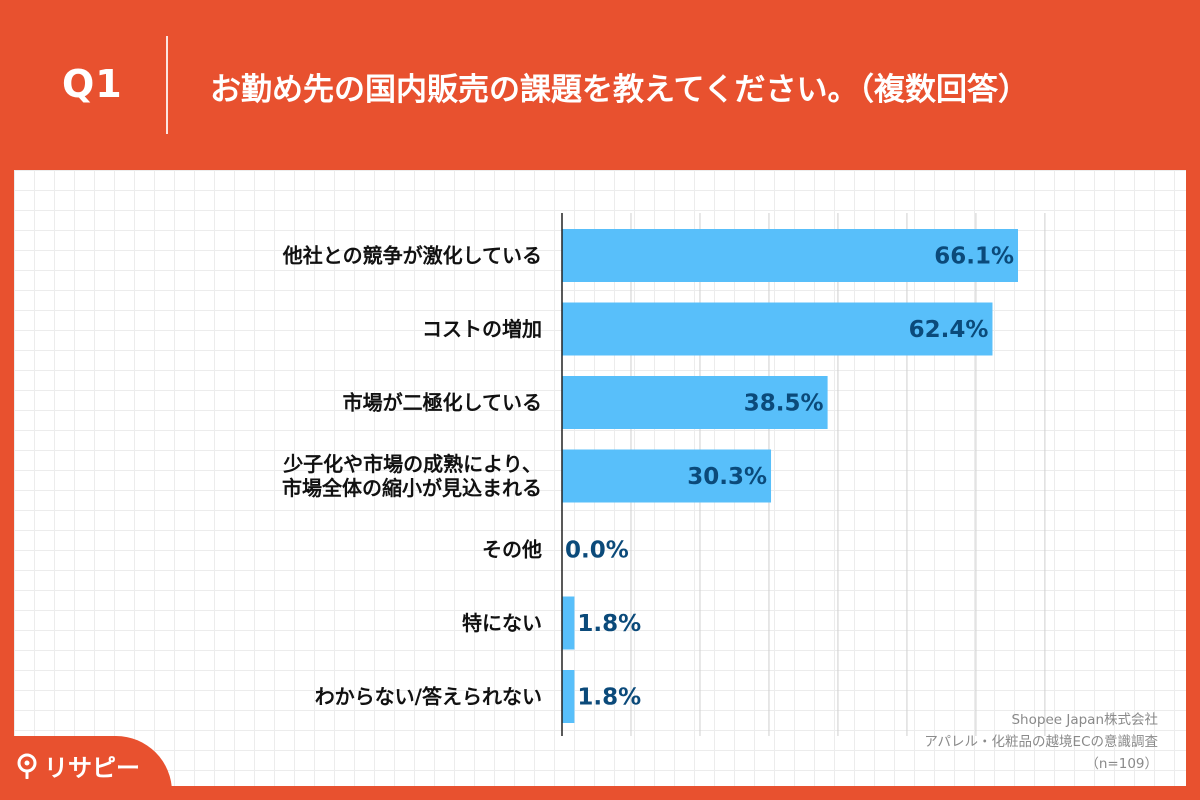 This screenshot has height=800, width=1200. I want to click on source-sample-size: （n=109）, so click(1121, 764).